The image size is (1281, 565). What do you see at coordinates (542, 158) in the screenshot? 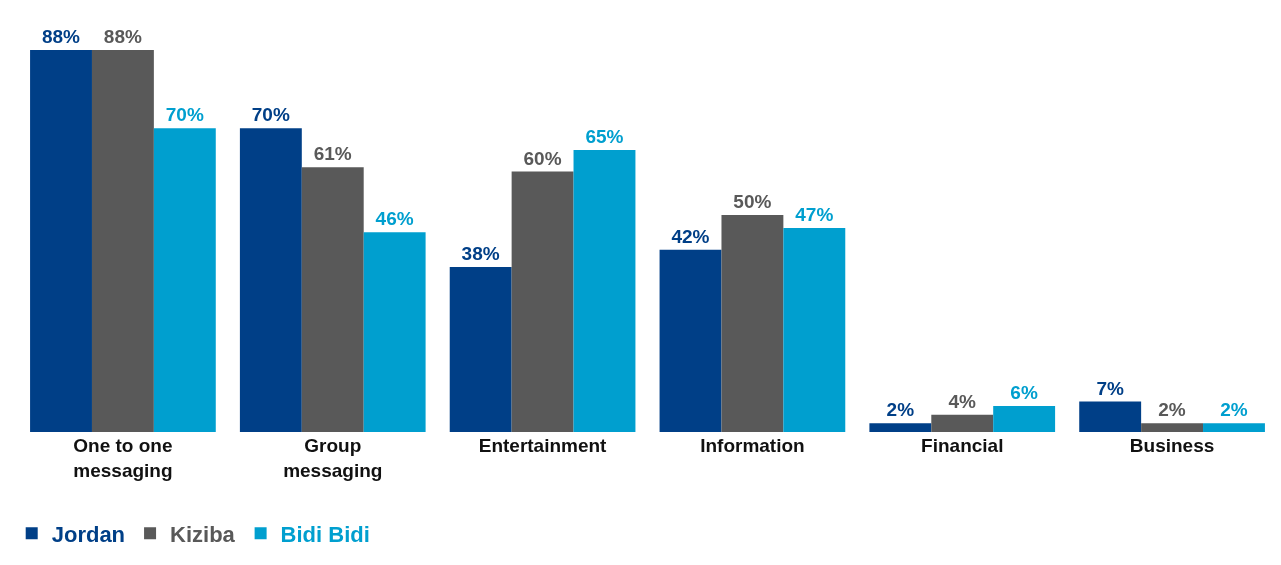
I see `data-label: 60%` at bounding box center [542, 158].